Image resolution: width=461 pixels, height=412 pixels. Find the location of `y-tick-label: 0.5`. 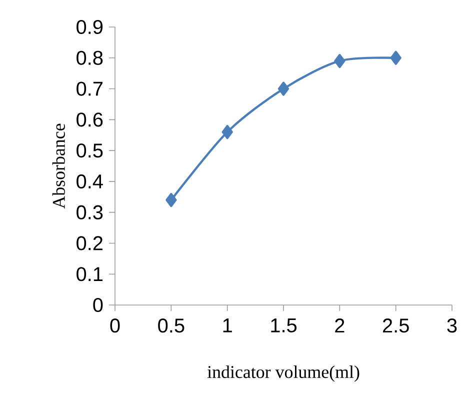

y-tick-label: 0.5 is located at coordinates (89, 151).